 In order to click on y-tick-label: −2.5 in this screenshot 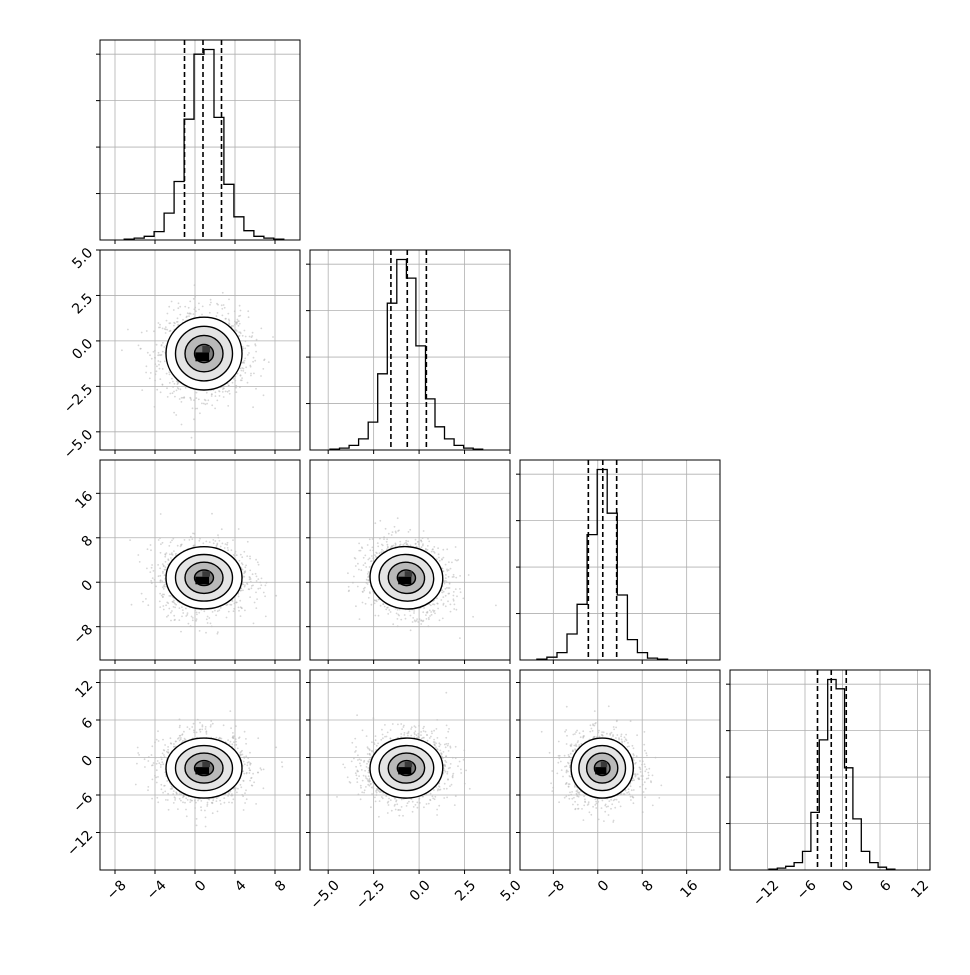, I will do `click(78, 398)`.